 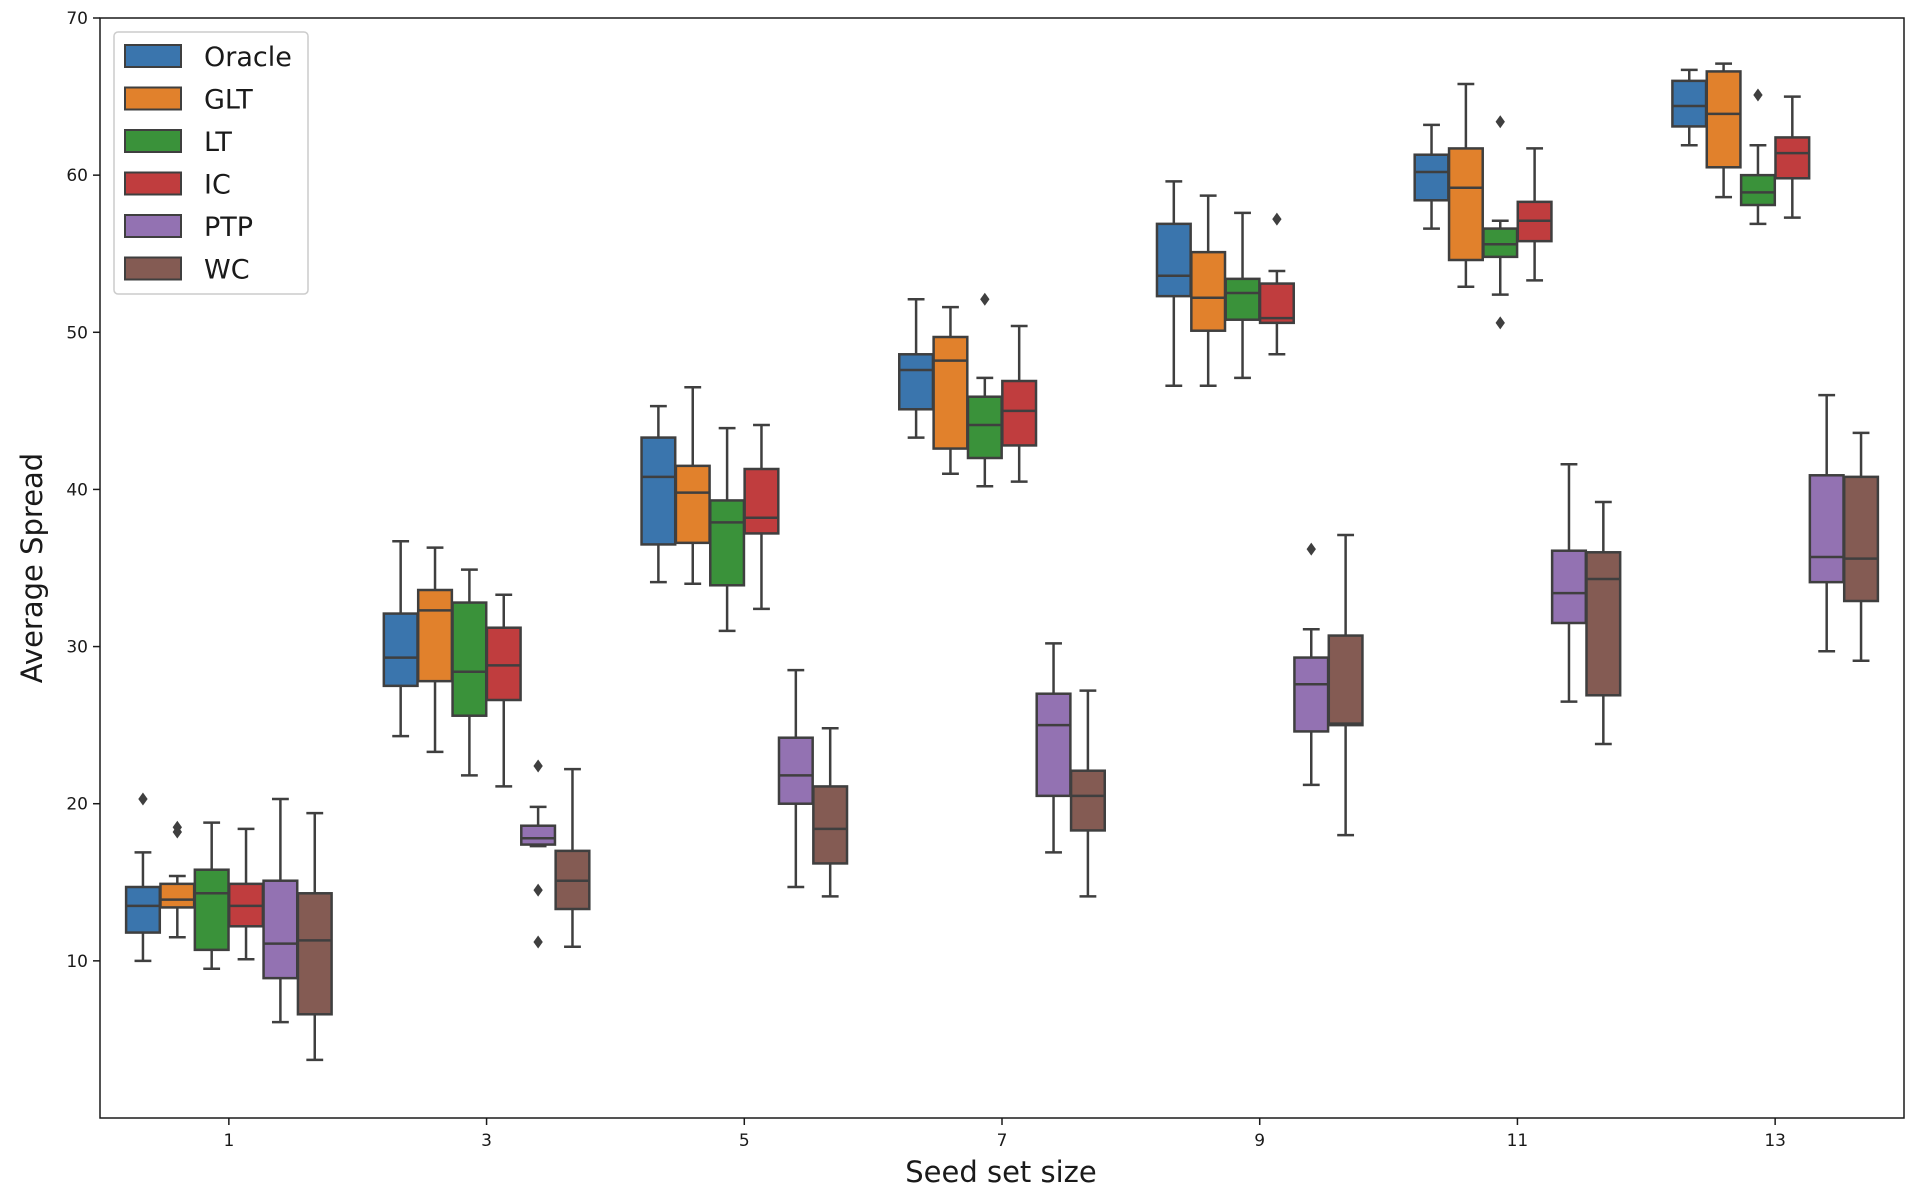 I want to click on y-axis: 10 20 30 40 50 60 70, so click(x=83, y=490).